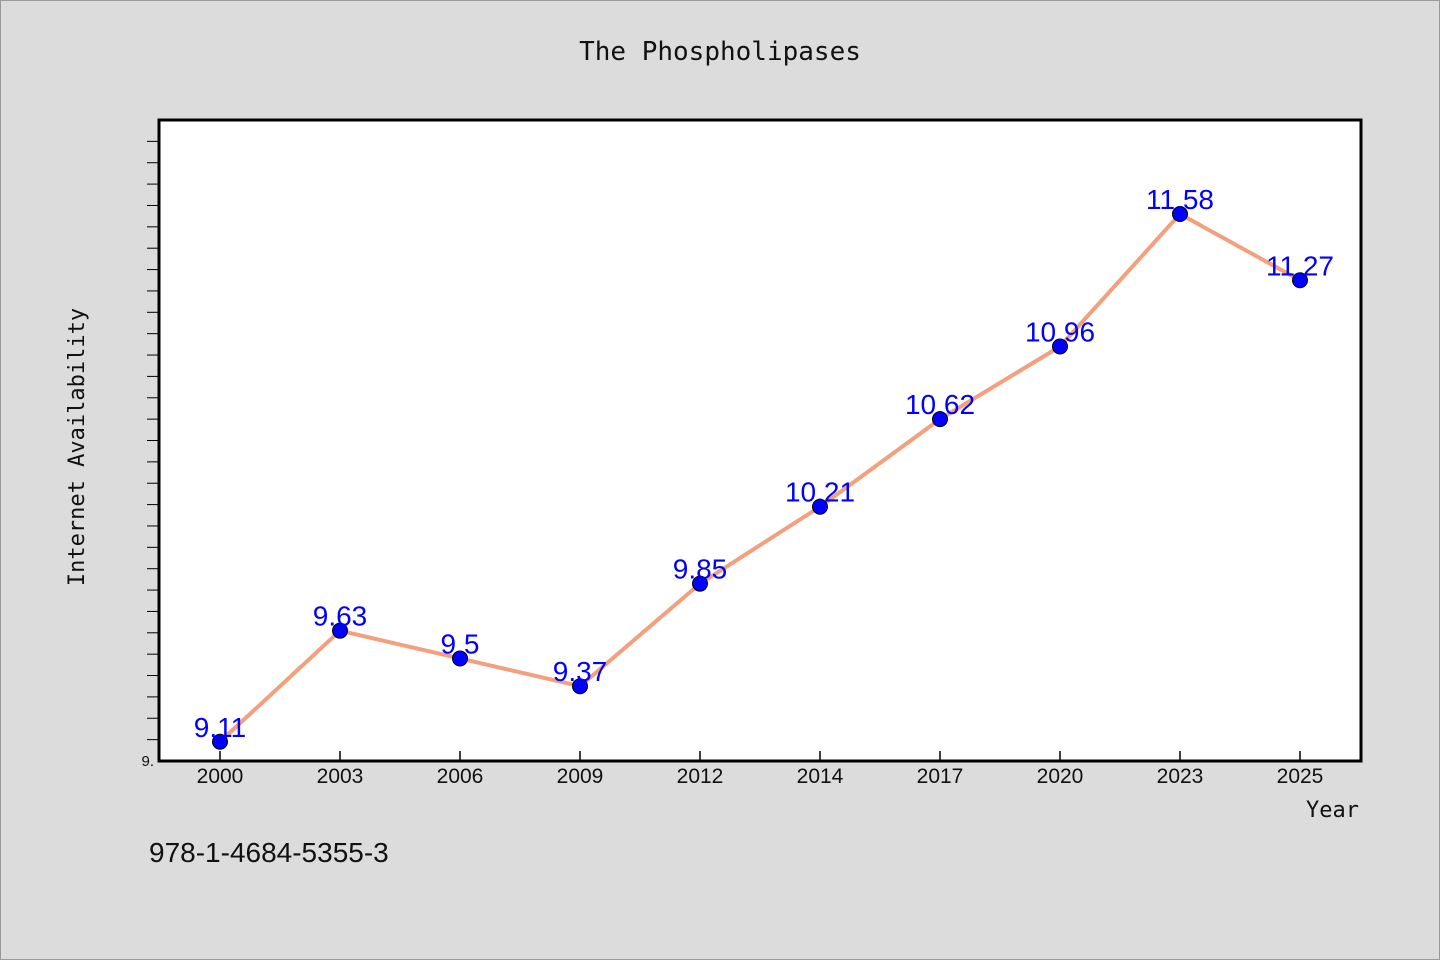  What do you see at coordinates (700, 569) in the screenshot?
I see `data-label: 9.85` at bounding box center [700, 569].